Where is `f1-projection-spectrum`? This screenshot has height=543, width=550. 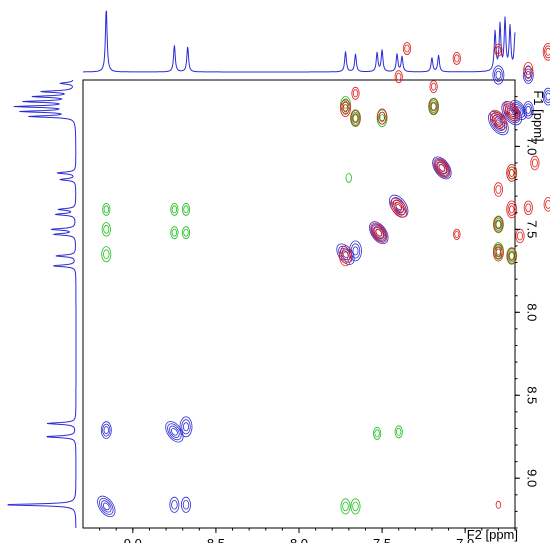
f1-projection-spectrum is located at coordinates (42, 303).